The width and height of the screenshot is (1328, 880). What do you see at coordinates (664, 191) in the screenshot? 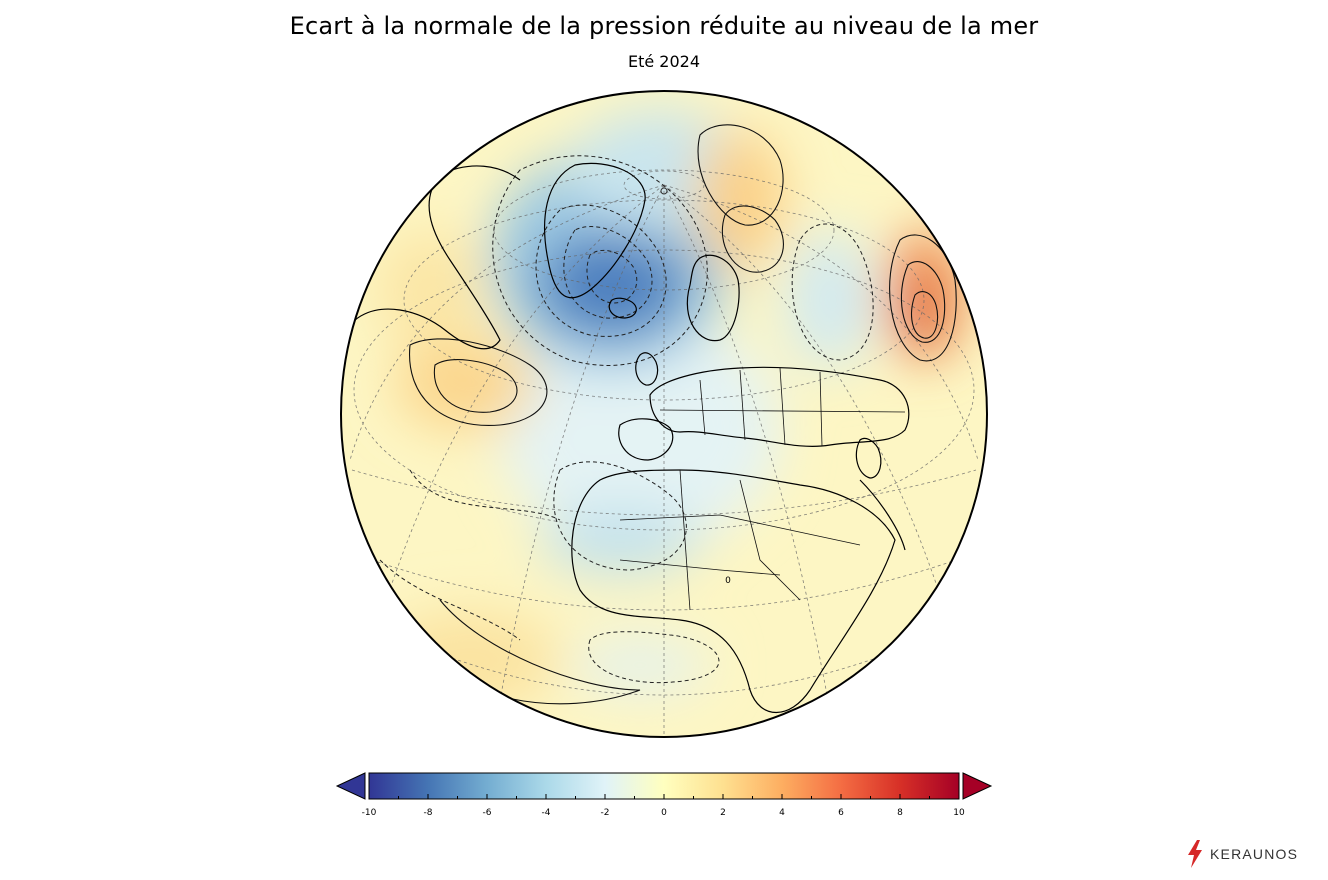
I see `north-pole-marker` at bounding box center [664, 191].